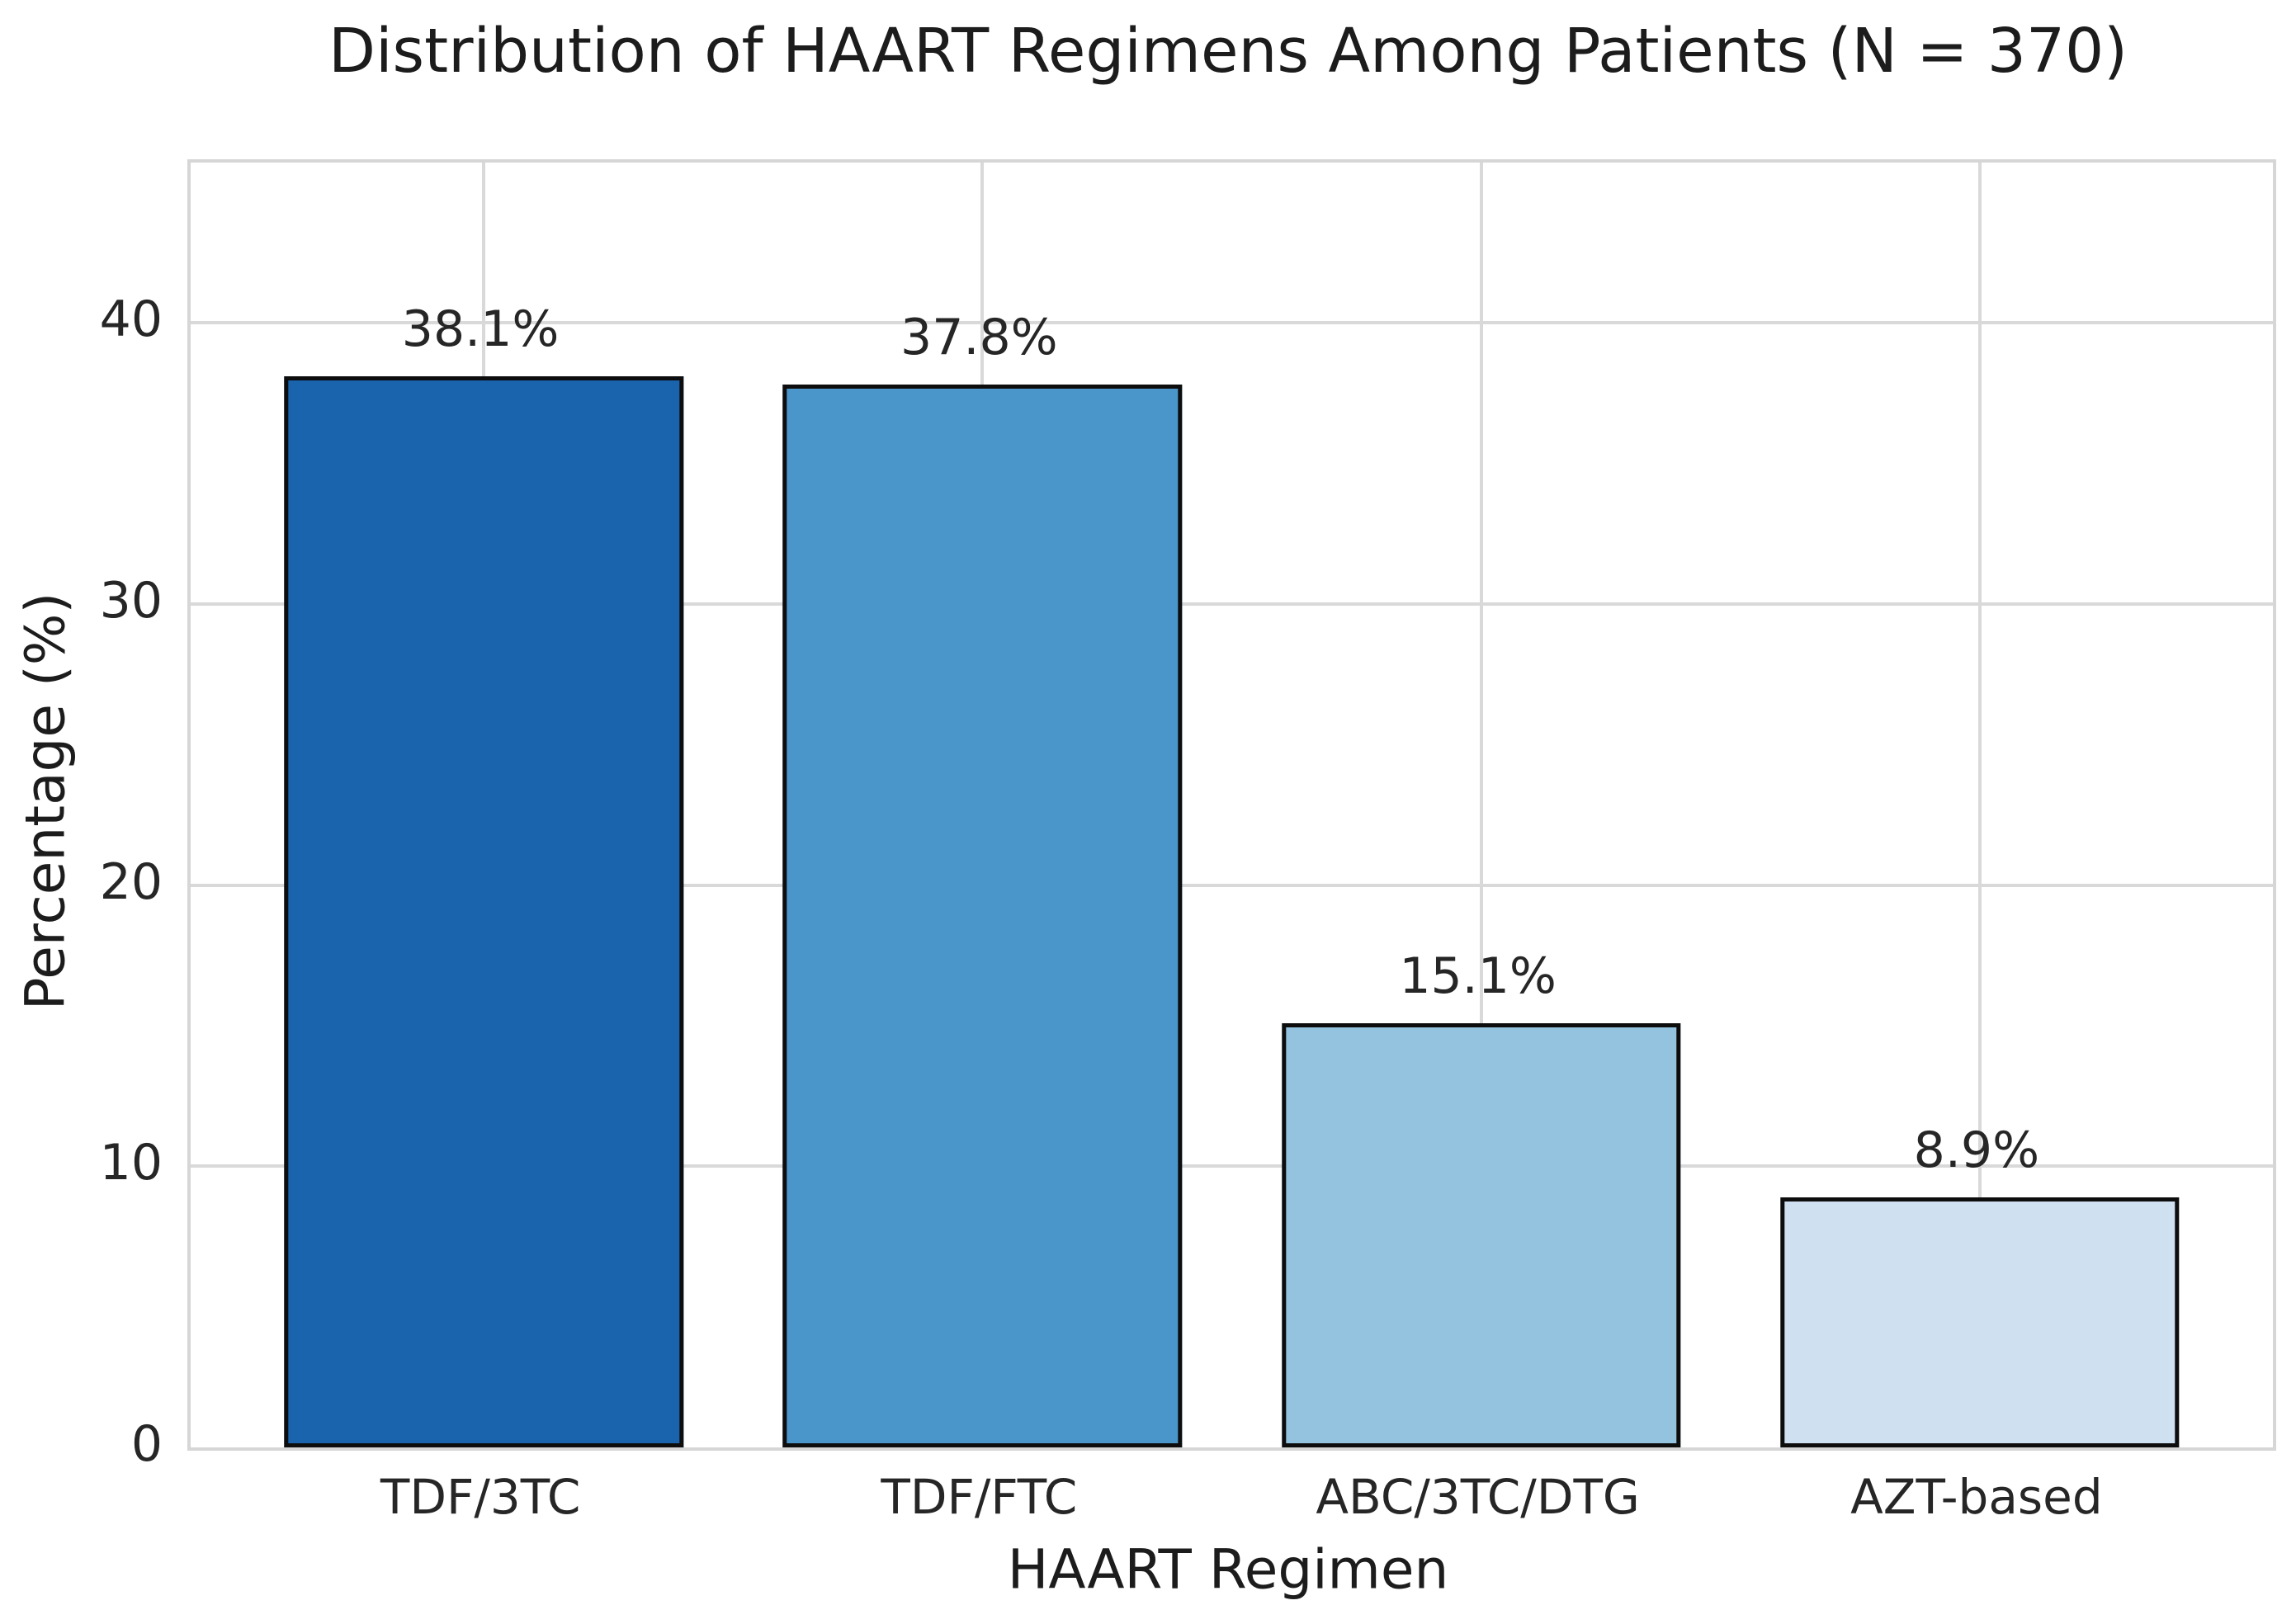 The width and height of the screenshot is (2296, 1624). I want to click on bar-tdf-ftc, so click(982, 916).